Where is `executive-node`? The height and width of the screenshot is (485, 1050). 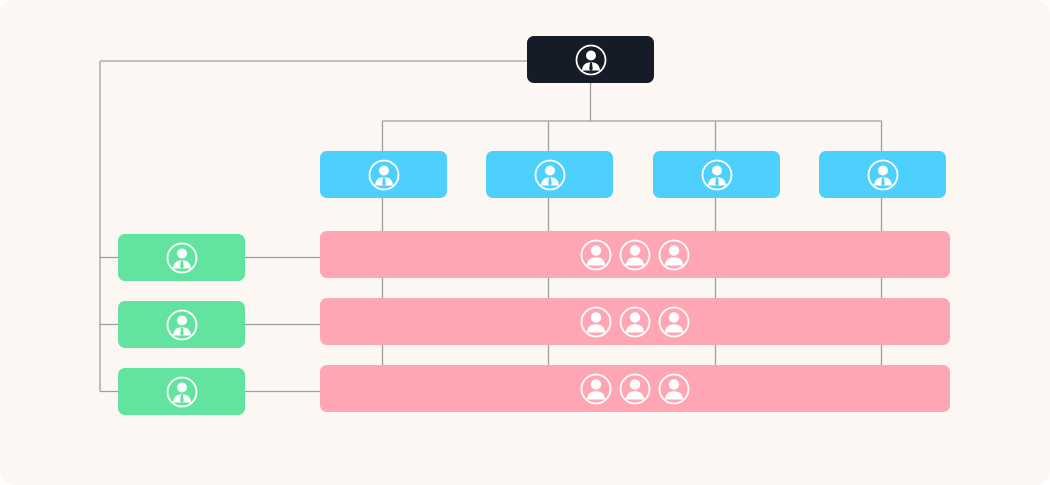 executive-node is located at coordinates (590, 59).